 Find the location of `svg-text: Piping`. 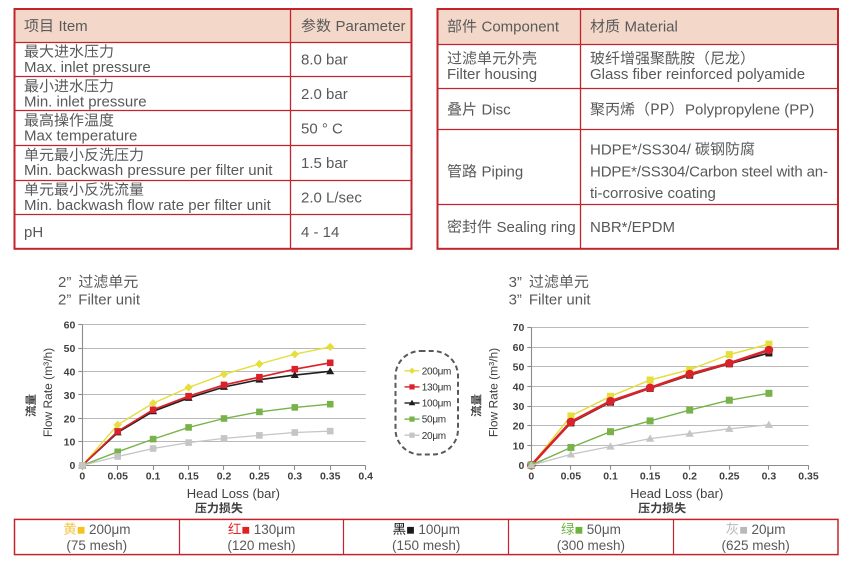

svg-text: Piping is located at coordinates (503, 172).